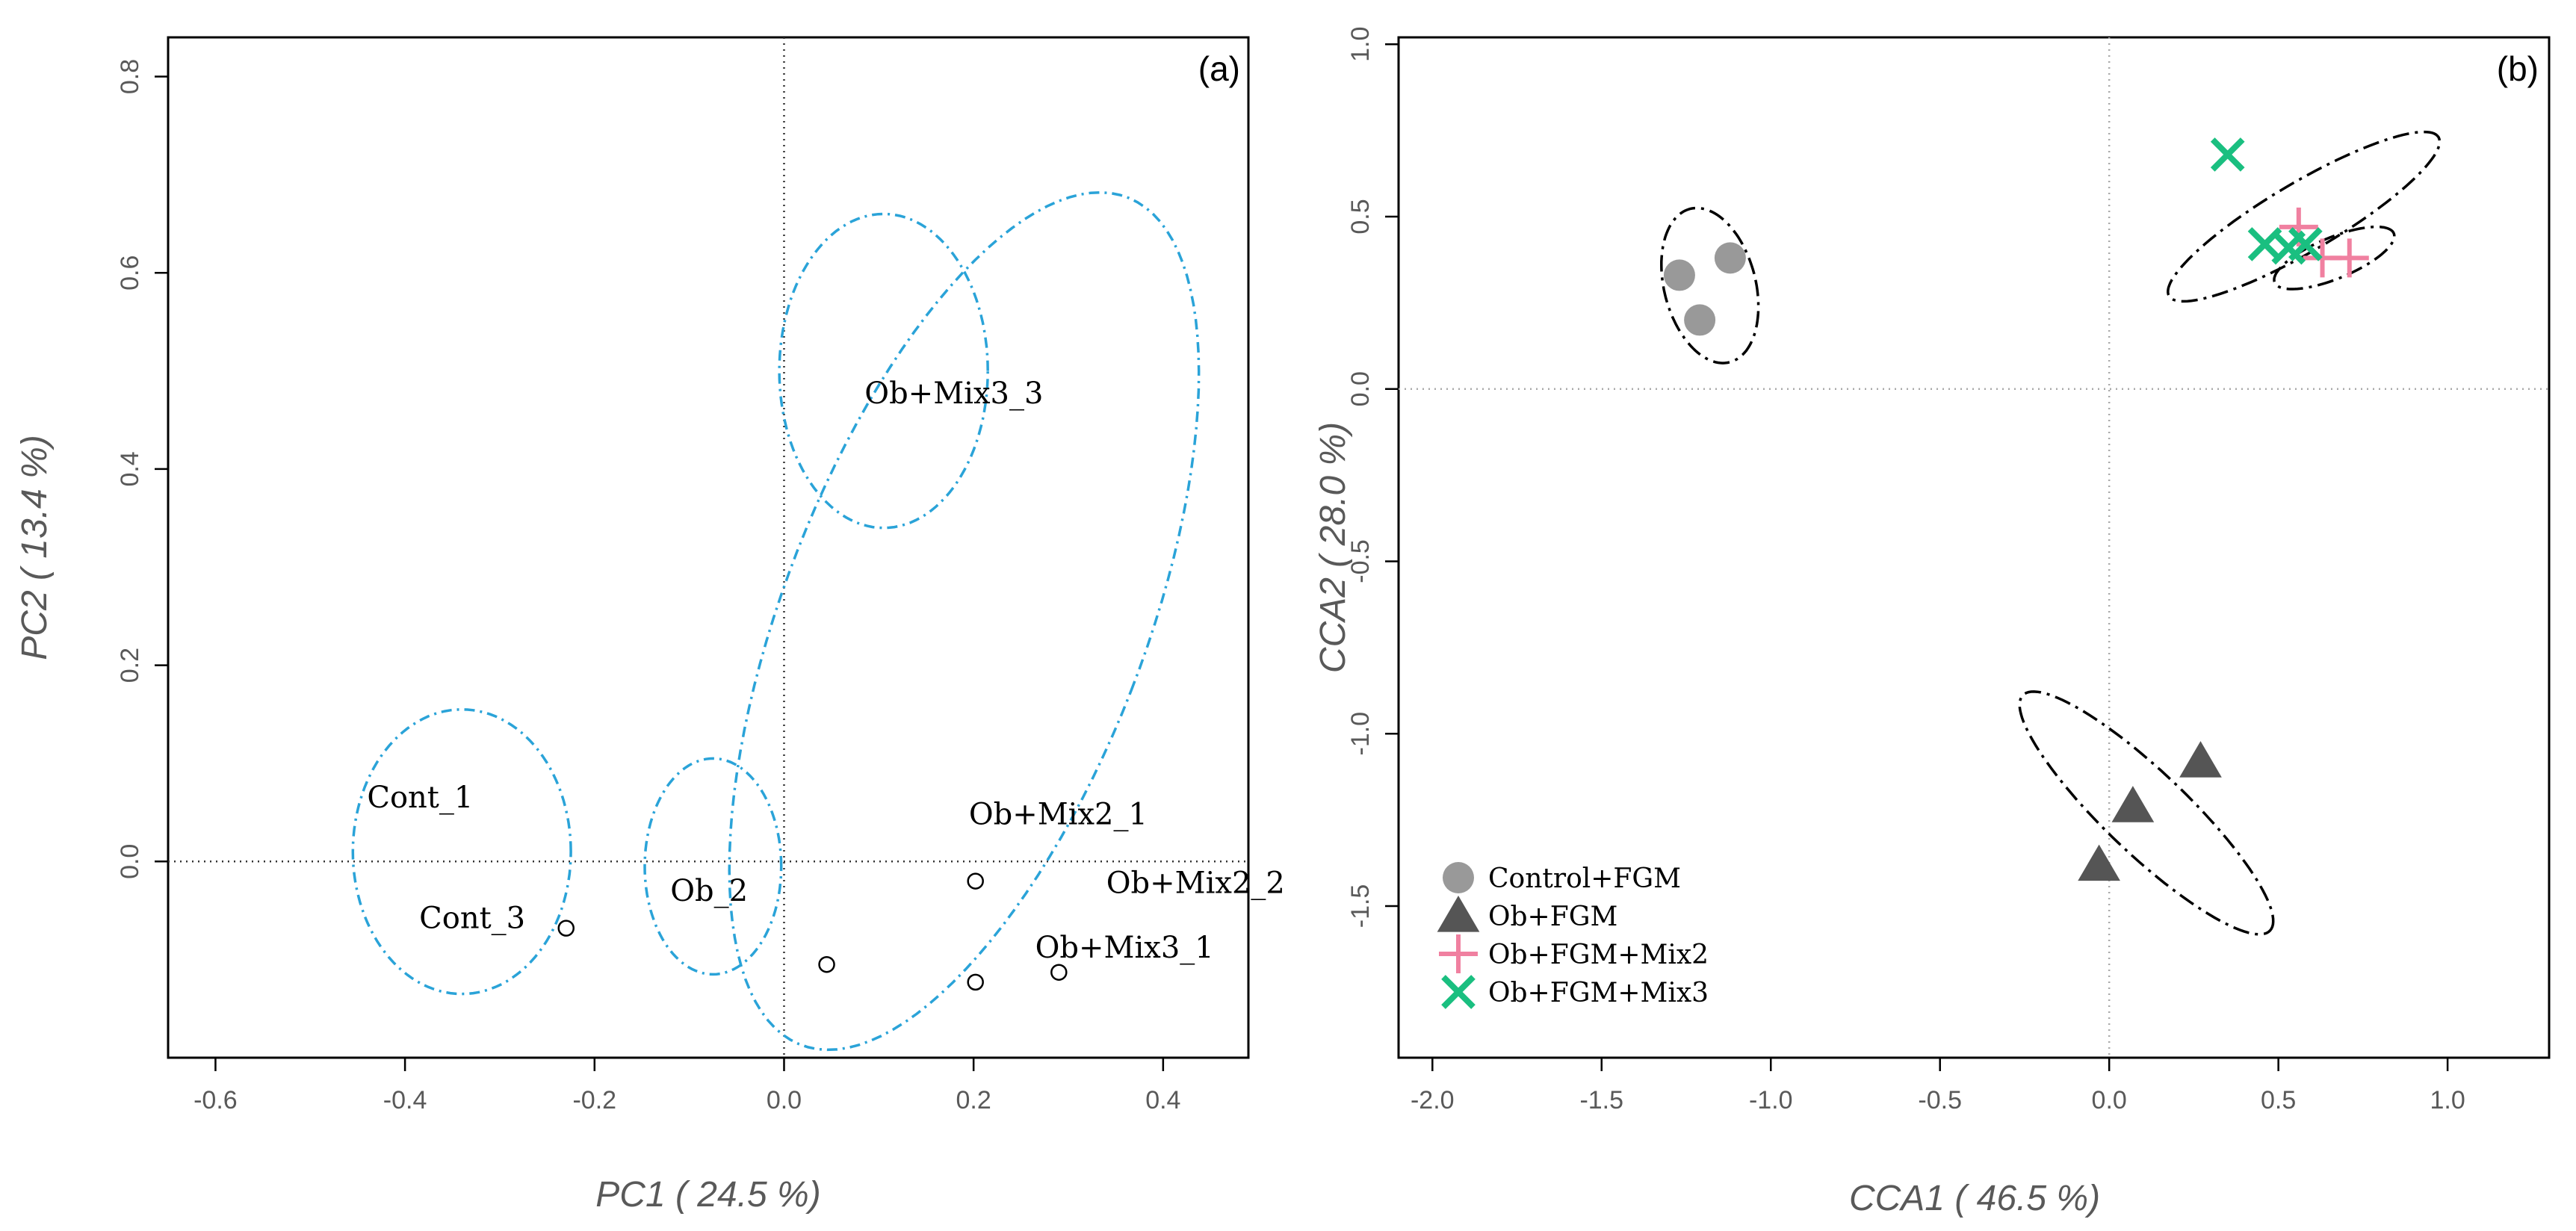 Image resolution: width=2576 pixels, height=1231 pixels. I want to click on y-tick-label-a: 0.8, so click(130, 76).